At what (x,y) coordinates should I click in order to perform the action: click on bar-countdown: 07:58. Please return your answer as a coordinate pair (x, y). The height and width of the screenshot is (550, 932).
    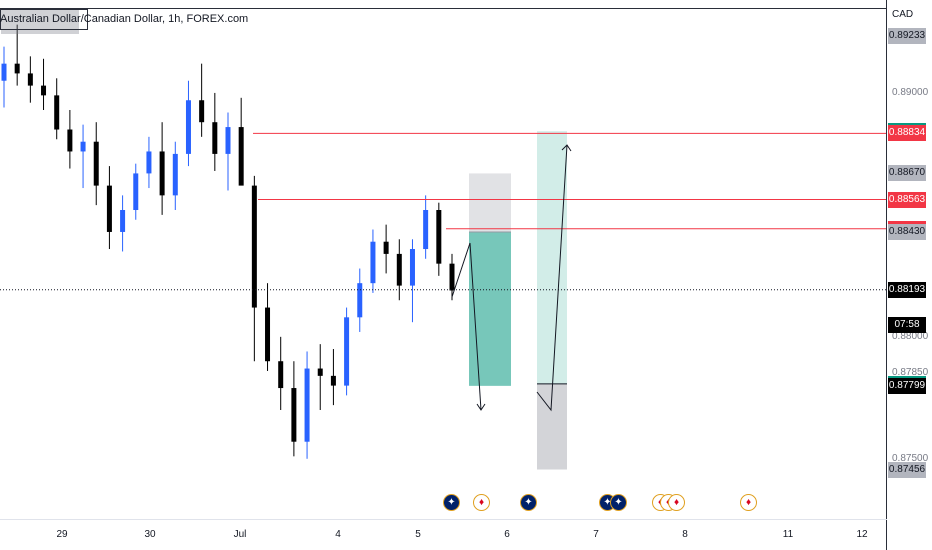
    Looking at the image, I should click on (907, 325).